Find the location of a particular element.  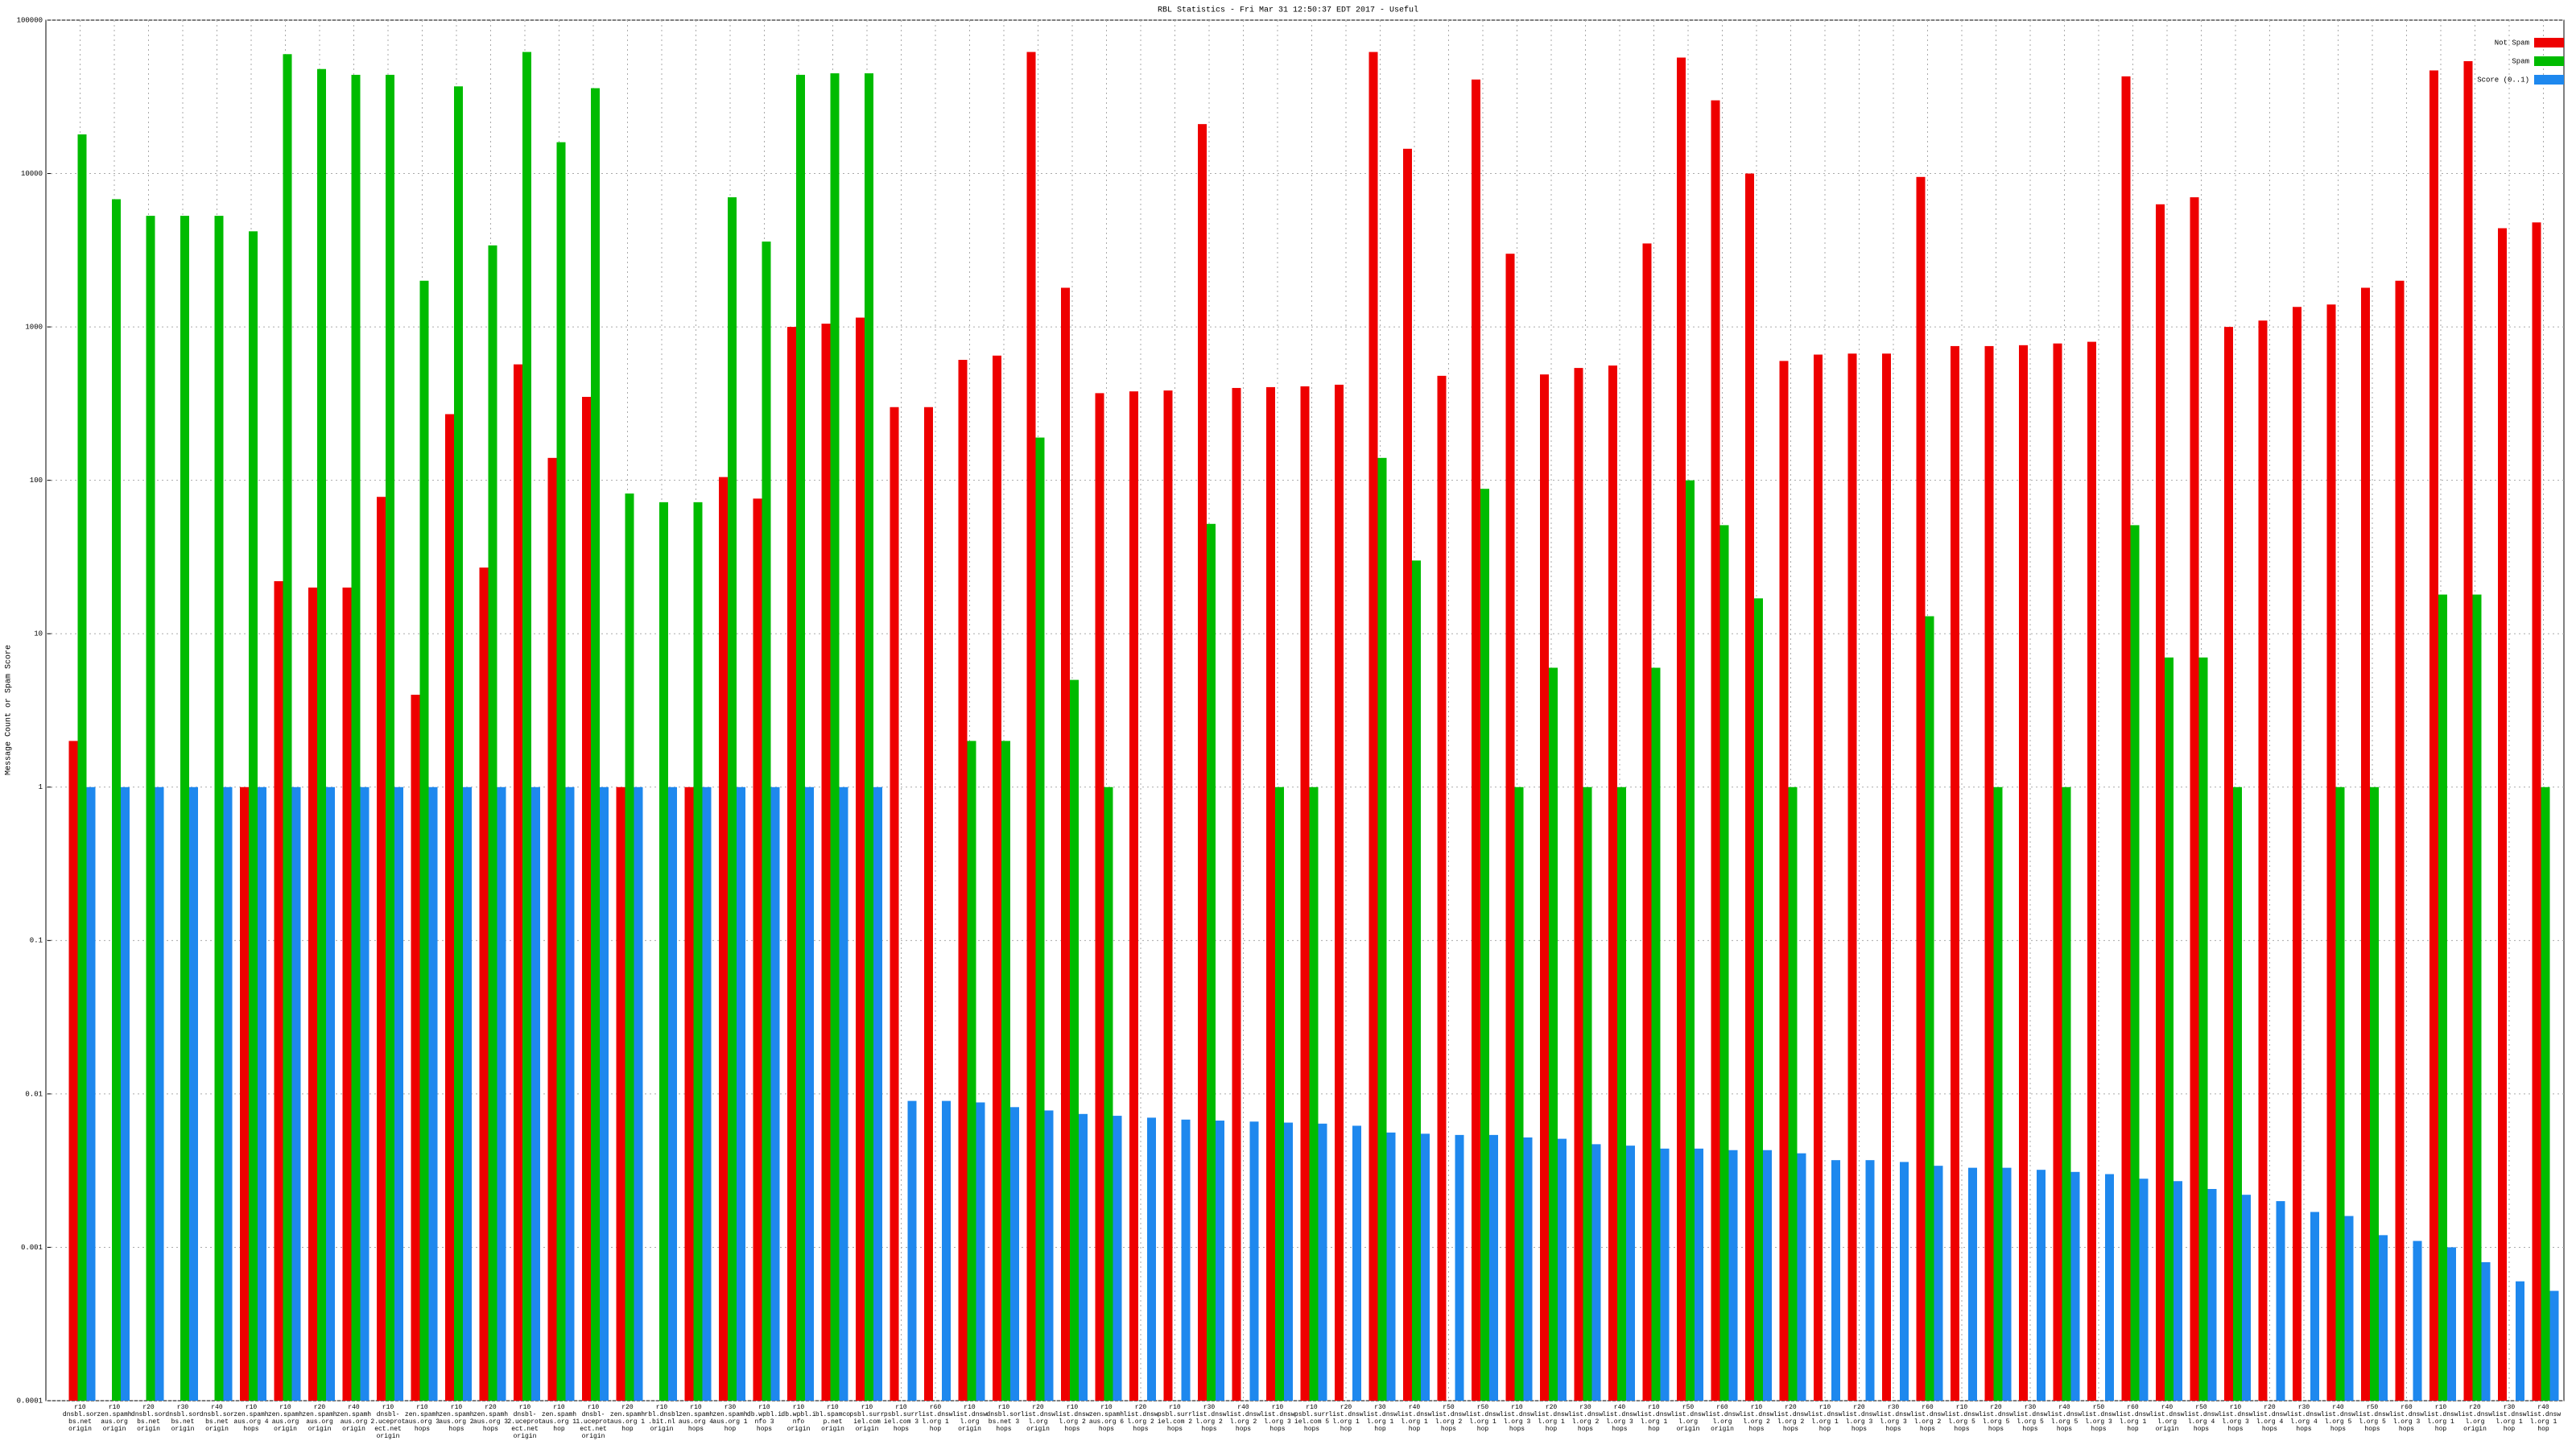

x-tick-label: r40 list.dnswl.org 5 hops is located at coordinates (2064, 1418).